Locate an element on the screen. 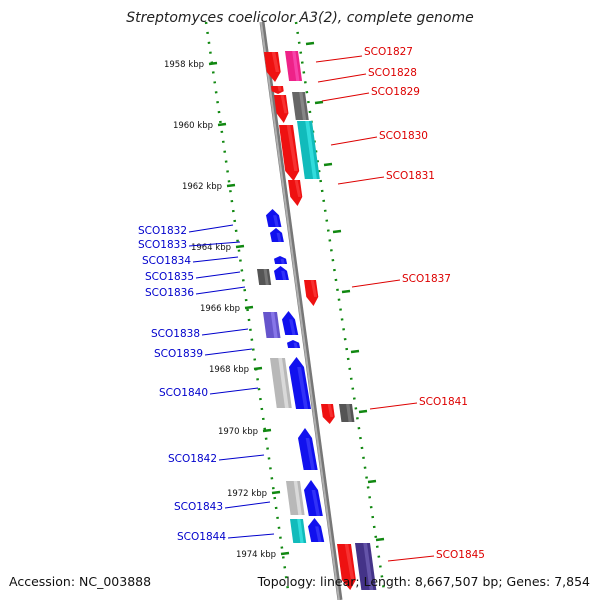 The image size is (600, 600). gene-label-sco1834: SCO1834 is located at coordinates (166, 261).